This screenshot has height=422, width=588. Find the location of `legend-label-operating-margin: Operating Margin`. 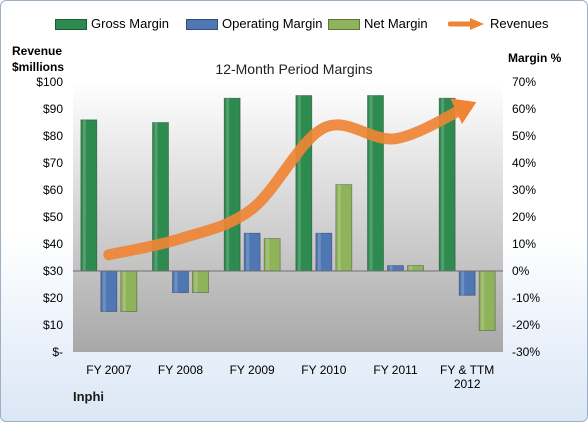

legend-label-operating-margin: Operating Margin is located at coordinates (272, 23).